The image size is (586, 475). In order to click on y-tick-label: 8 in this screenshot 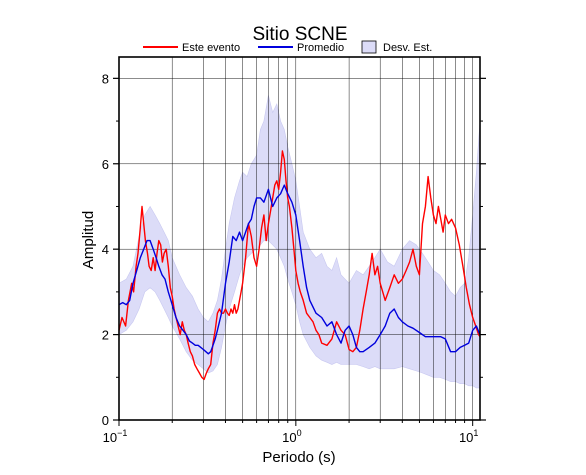, I will do `click(105, 78)`.